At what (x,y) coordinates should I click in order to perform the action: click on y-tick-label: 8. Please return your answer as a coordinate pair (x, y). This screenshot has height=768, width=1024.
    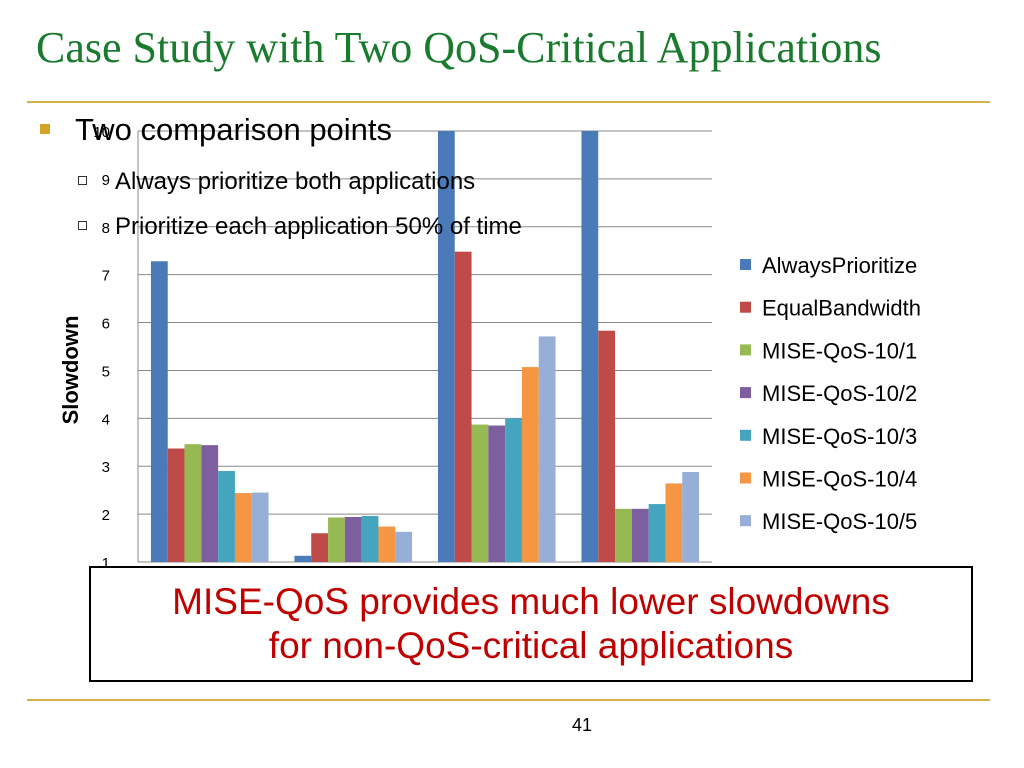
    Looking at the image, I should click on (106, 228).